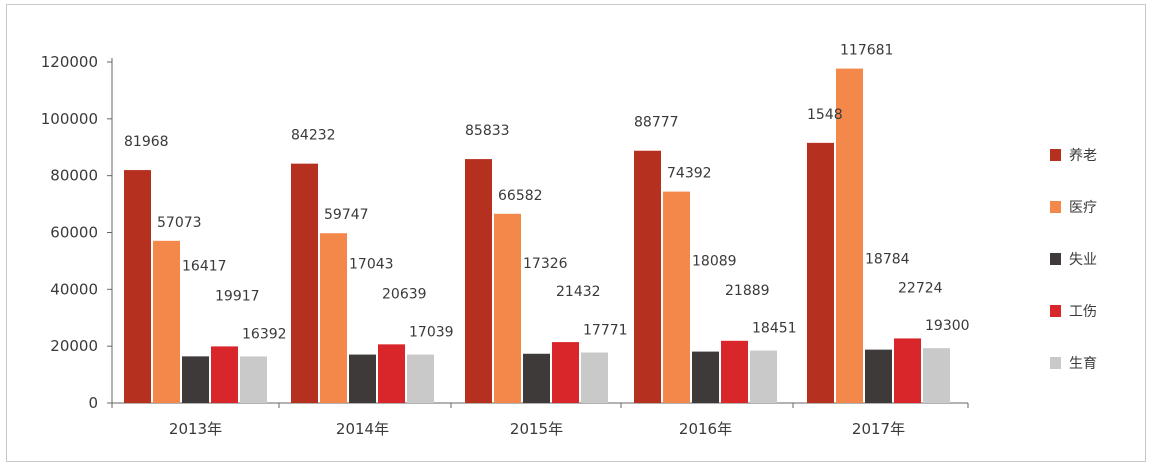 This screenshot has height=470, width=1154. I want to click on data-label: 22724, so click(920, 288).